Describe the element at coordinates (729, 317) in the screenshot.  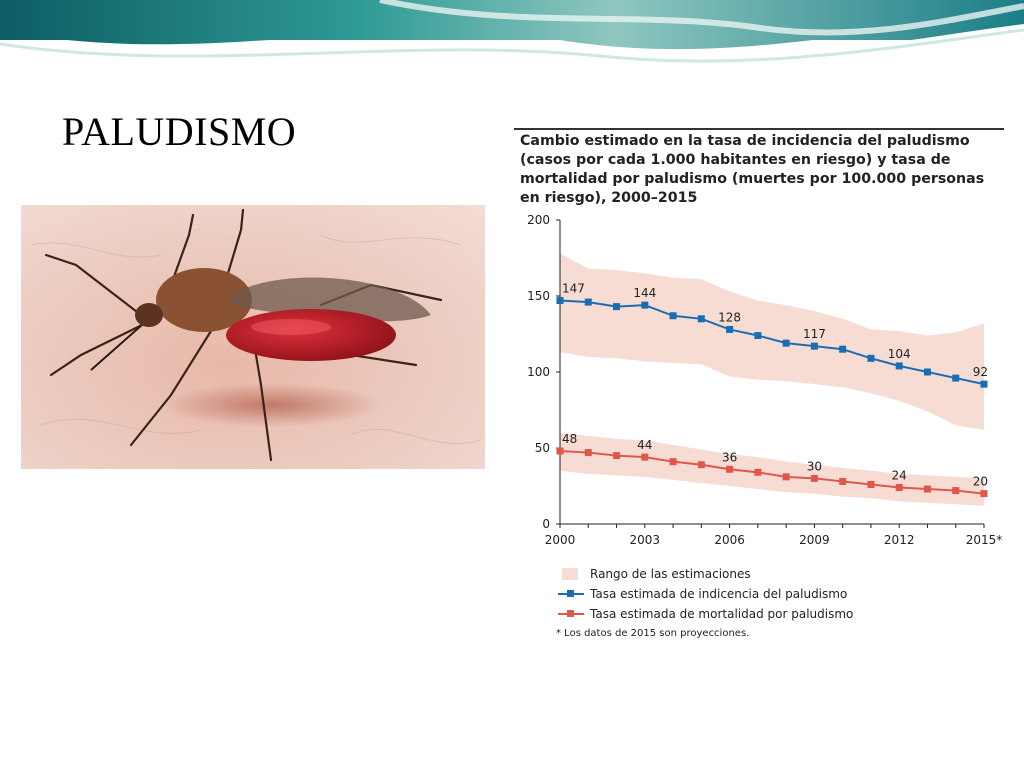
I see `data-label: 128` at that location.